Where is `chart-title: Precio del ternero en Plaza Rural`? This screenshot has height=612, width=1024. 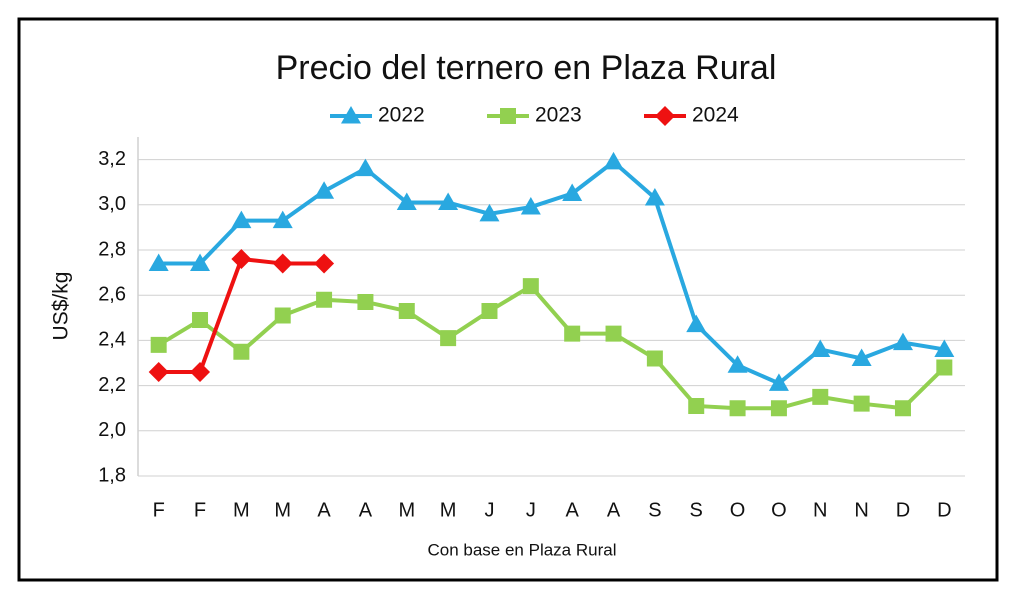 chart-title: Precio del ternero en Plaza Rural is located at coordinates (526, 68).